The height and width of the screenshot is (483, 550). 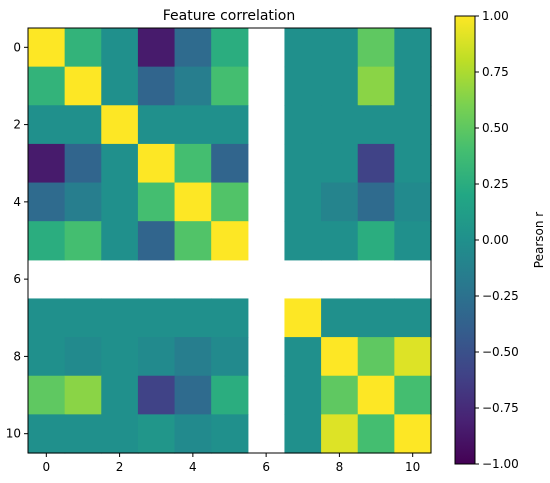 I want to click on heatmap-cell-r7-c5, so click(x=230, y=318).